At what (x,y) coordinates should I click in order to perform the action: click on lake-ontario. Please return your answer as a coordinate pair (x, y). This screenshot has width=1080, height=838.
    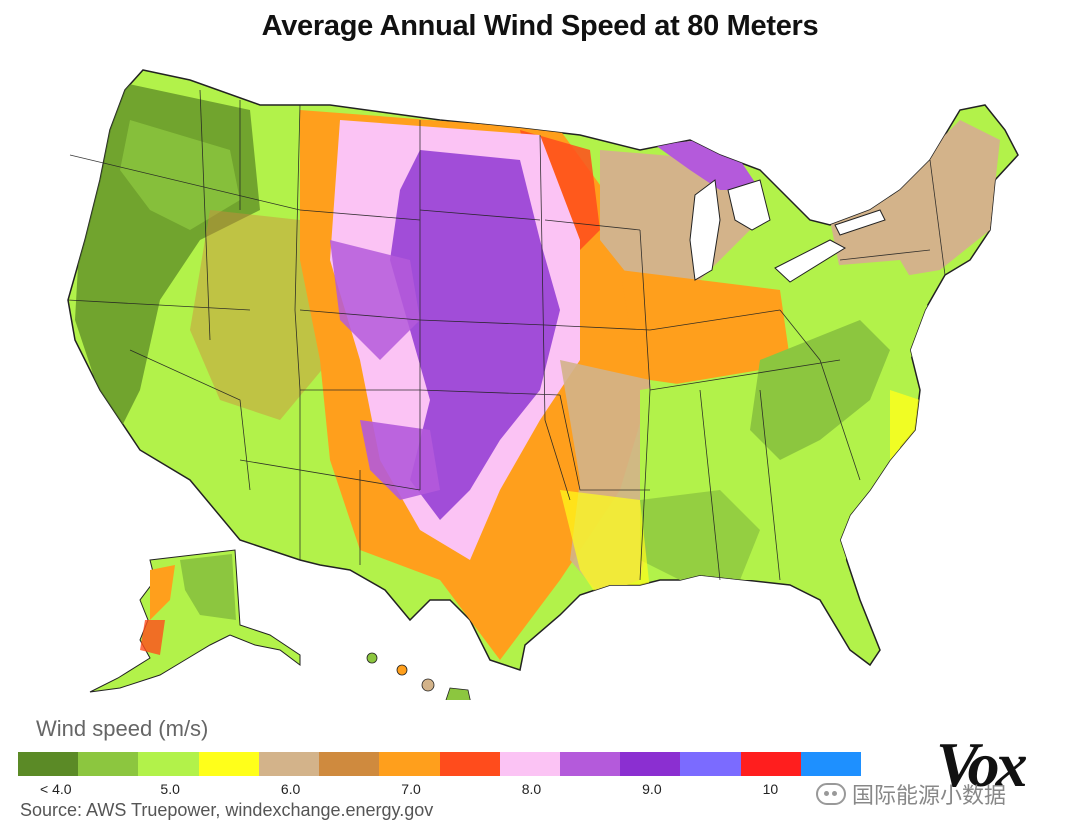
    Looking at the image, I should click on (860, 222).